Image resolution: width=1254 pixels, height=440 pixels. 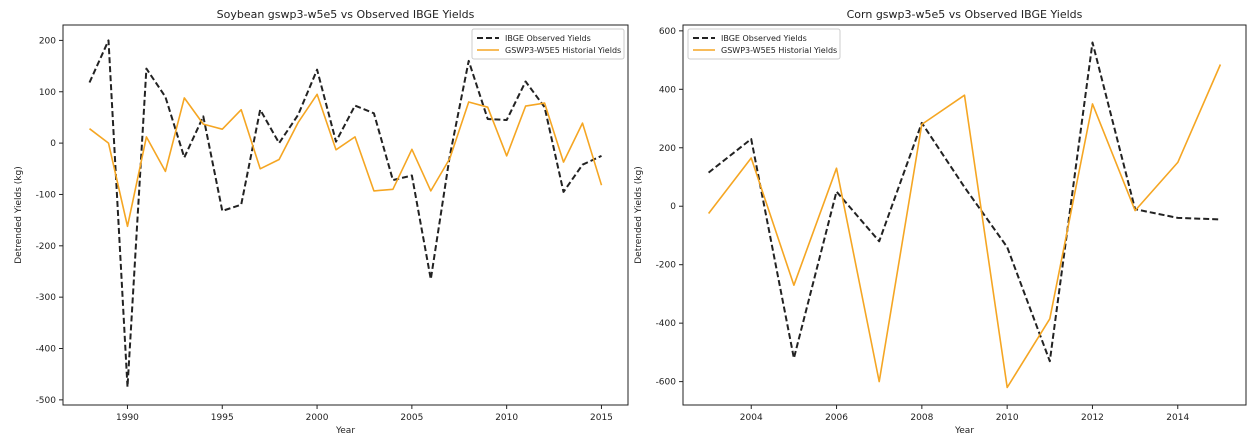 I want to click on y-tick-label: -500, so click(x=46, y=401).